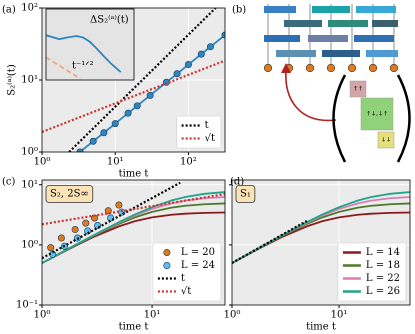  What do you see at coordinates (383, 265) in the screenshot?
I see `legend-label: L = 18` at bounding box center [383, 265].